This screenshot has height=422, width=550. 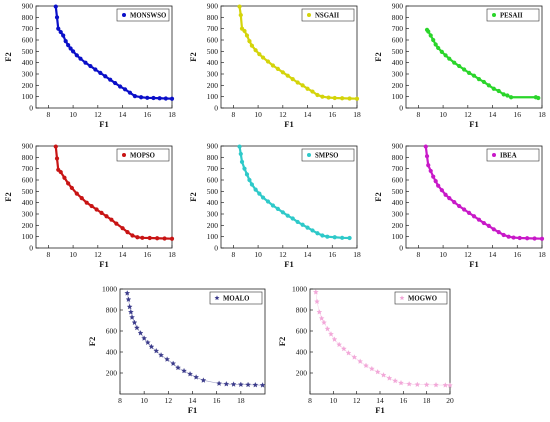 I want to click on y-tick-label: 800, so click(x=213, y=157).